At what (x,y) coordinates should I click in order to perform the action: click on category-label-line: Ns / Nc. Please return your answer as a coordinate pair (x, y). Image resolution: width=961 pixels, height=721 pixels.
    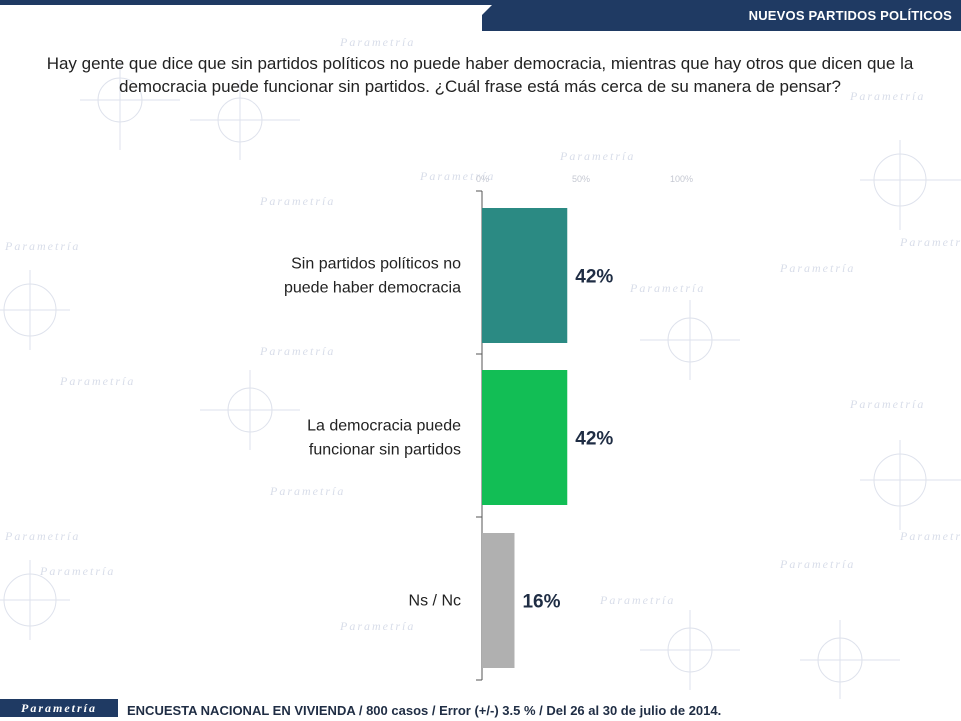
    Looking at the image, I should click on (435, 601).